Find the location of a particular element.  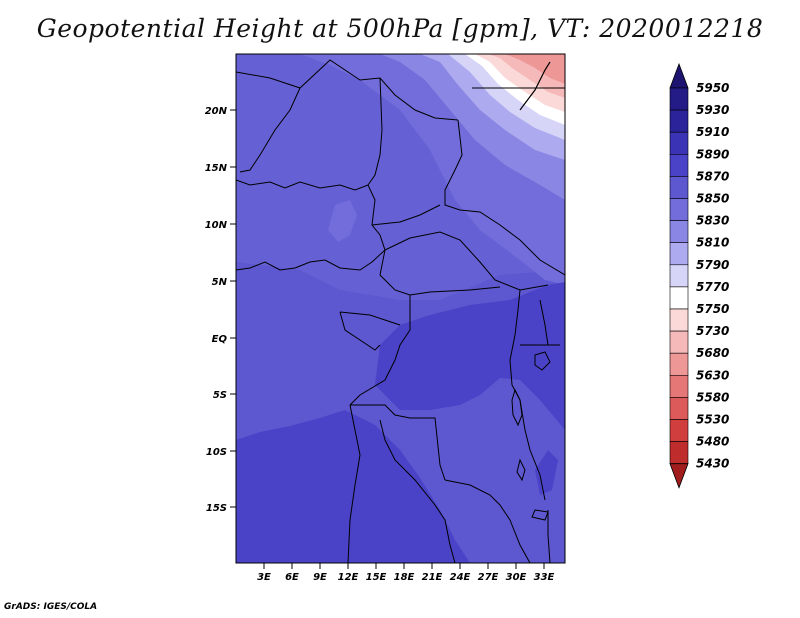

colorbar-label: 5930 is located at coordinates (712, 110).